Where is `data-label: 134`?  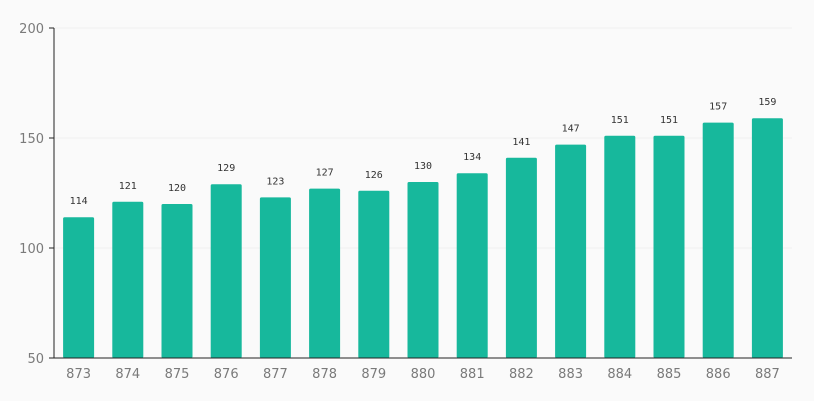
data-label: 134 is located at coordinates (472, 157).